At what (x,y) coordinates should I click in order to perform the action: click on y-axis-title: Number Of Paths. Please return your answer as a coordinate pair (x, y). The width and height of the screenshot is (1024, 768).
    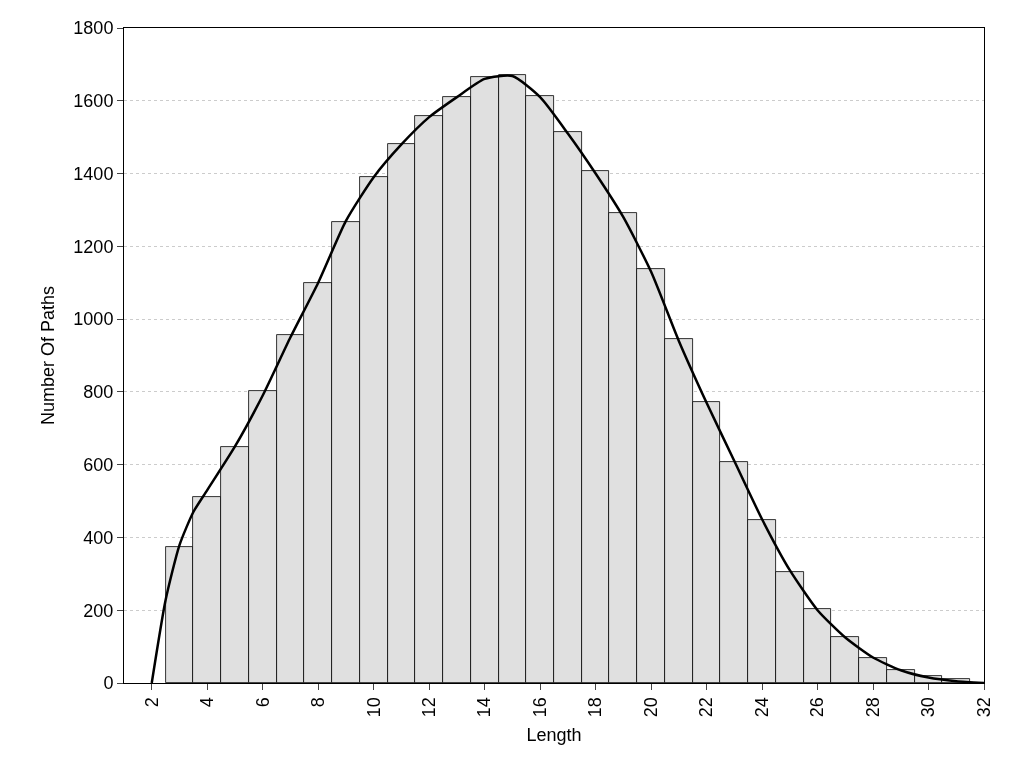
    Looking at the image, I should click on (47, 355).